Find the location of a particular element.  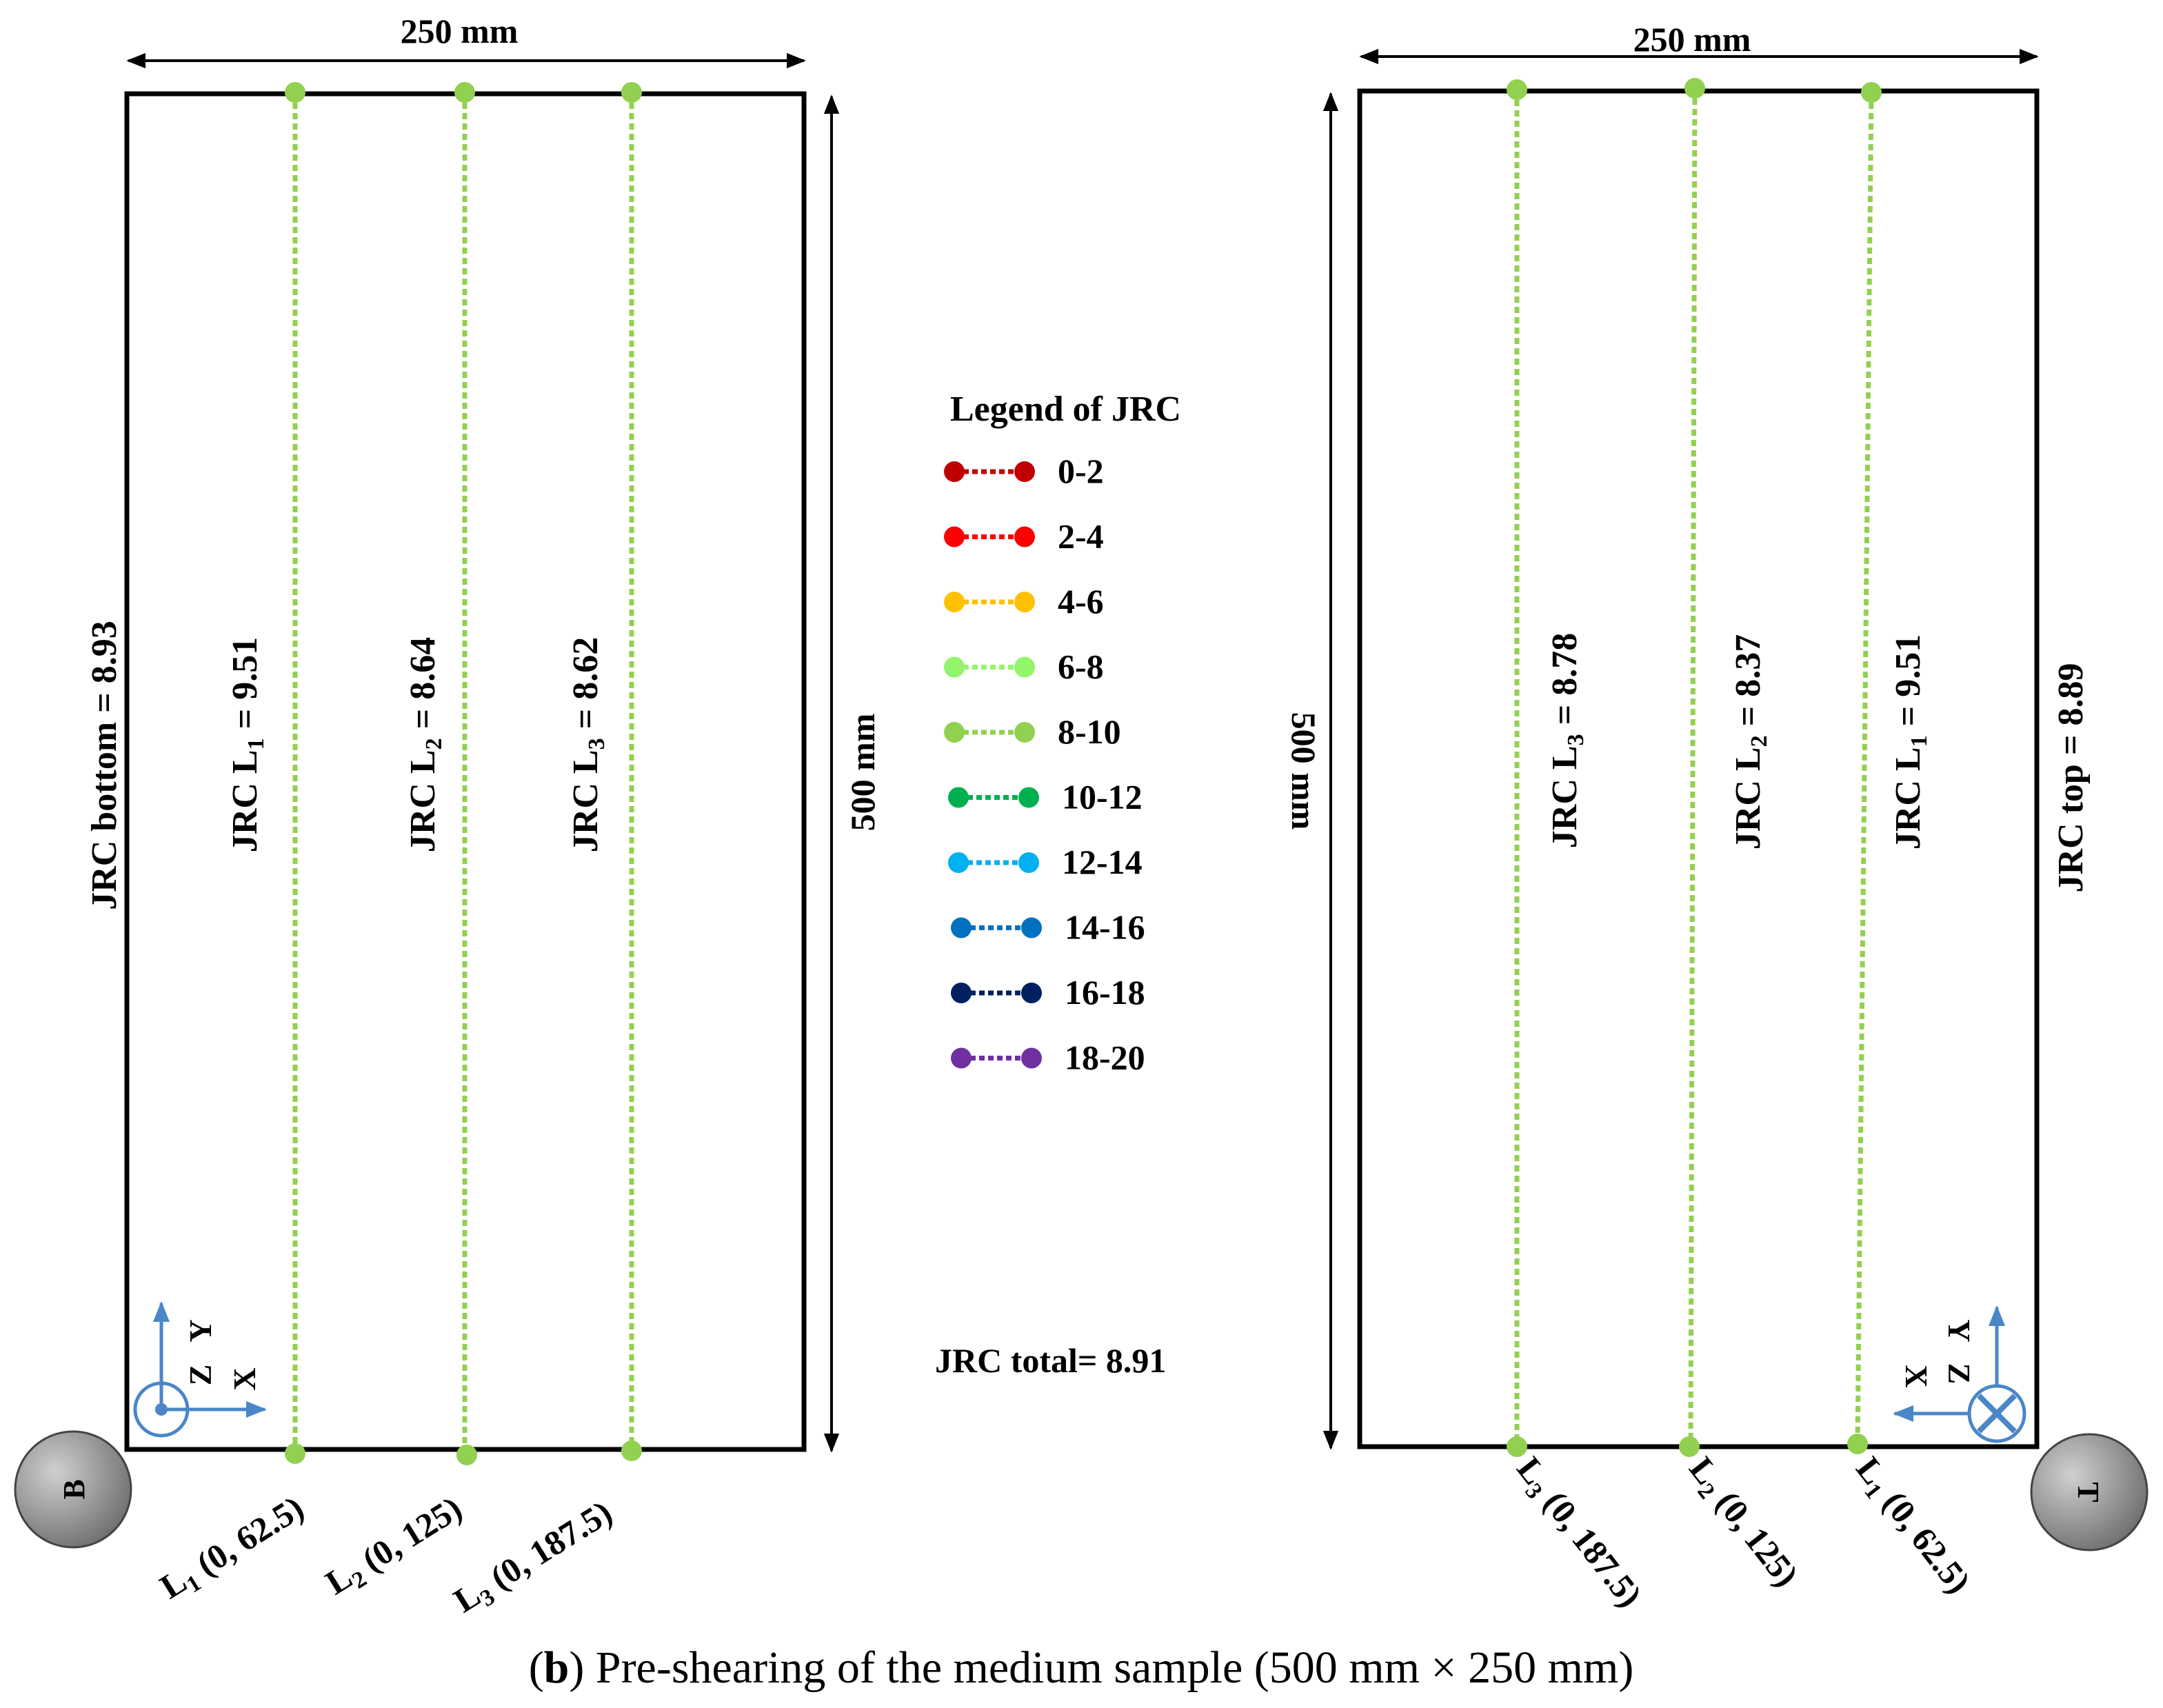

coord-l2-label: L2 (0, 125) is located at coordinates (1742, 1522).